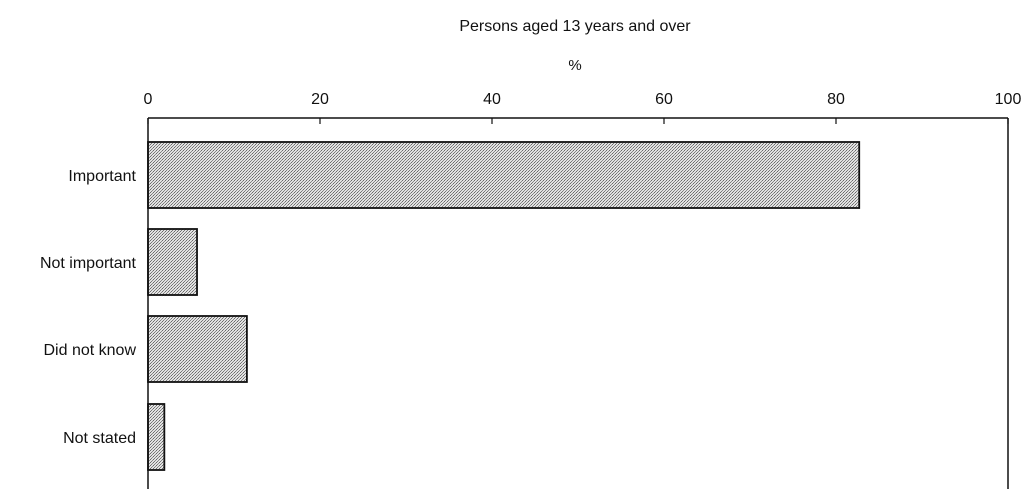 The width and height of the screenshot is (1030, 494). I want to click on bar-not-important, so click(172, 262).